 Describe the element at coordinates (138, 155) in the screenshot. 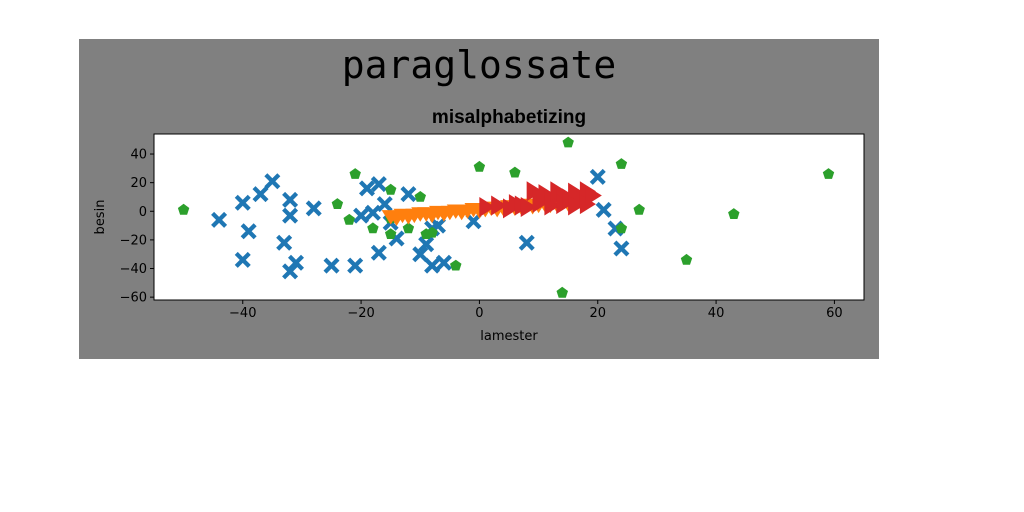

I see `y-tick-label: 40` at that location.